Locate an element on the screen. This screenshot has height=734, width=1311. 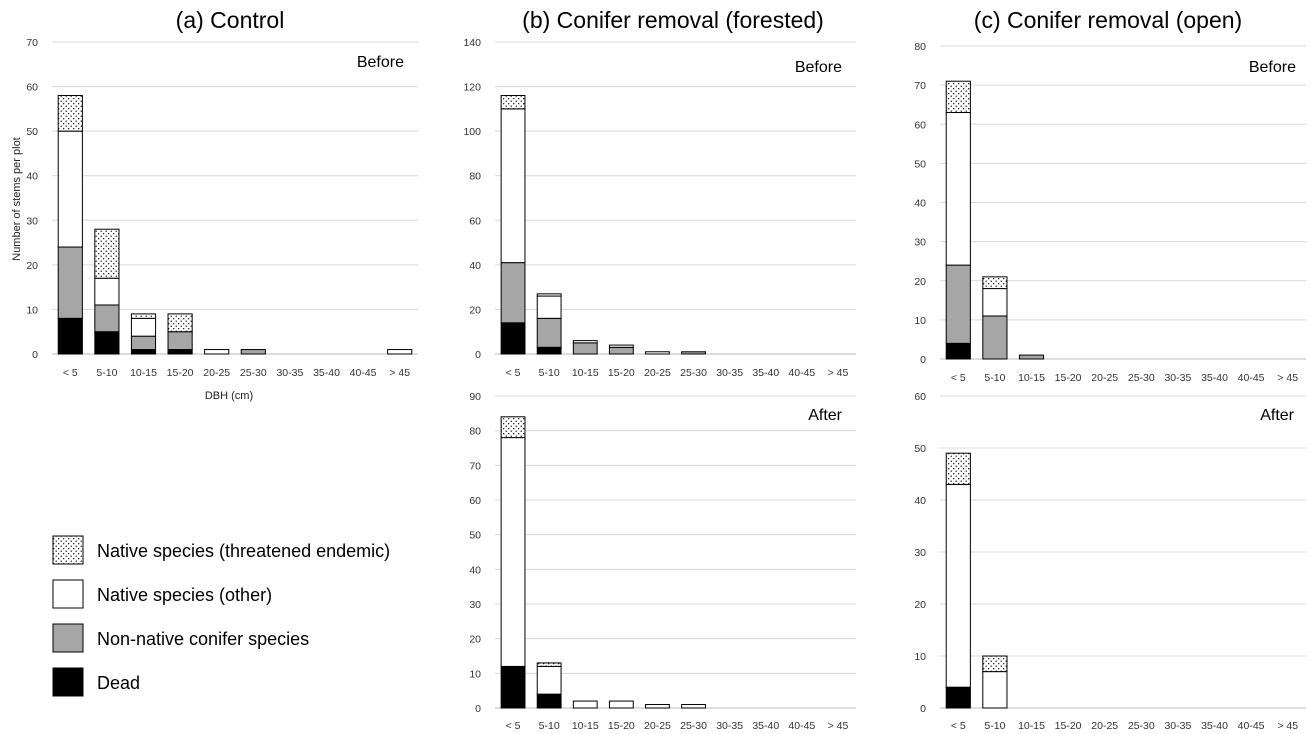
legend-label-dead: Dead is located at coordinates (118, 683).